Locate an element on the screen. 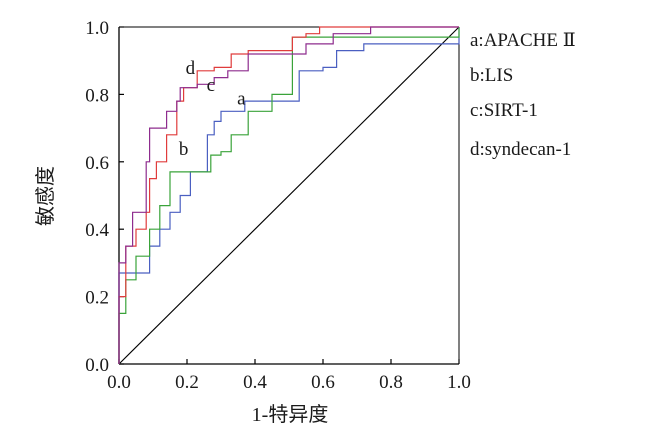 The image size is (646, 441). legend-entry: c:SIRT-1 is located at coordinates (504, 110).